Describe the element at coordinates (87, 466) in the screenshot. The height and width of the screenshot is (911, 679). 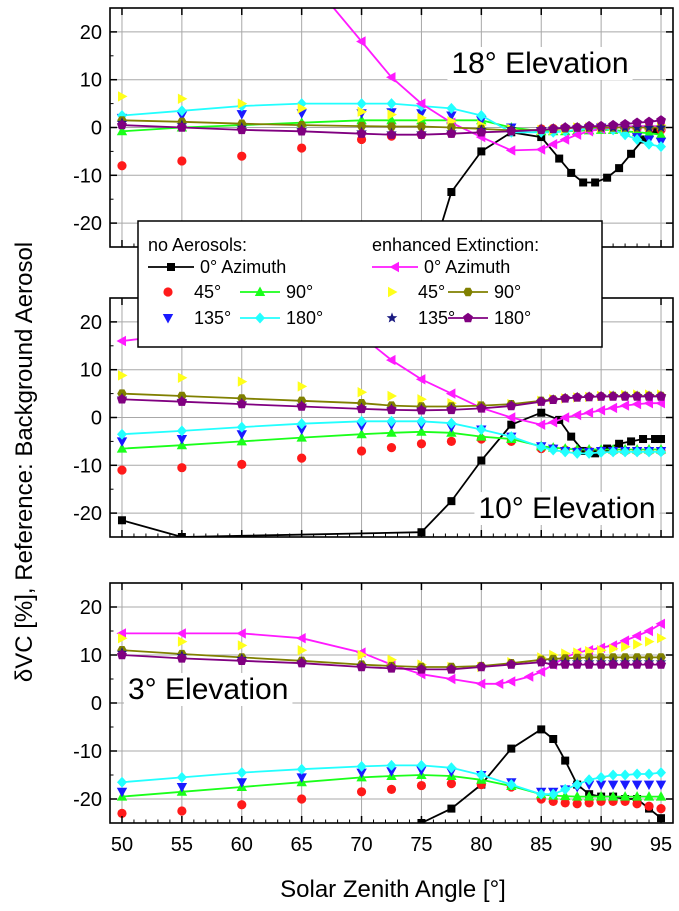
I see `y-tick-label: -10` at that location.